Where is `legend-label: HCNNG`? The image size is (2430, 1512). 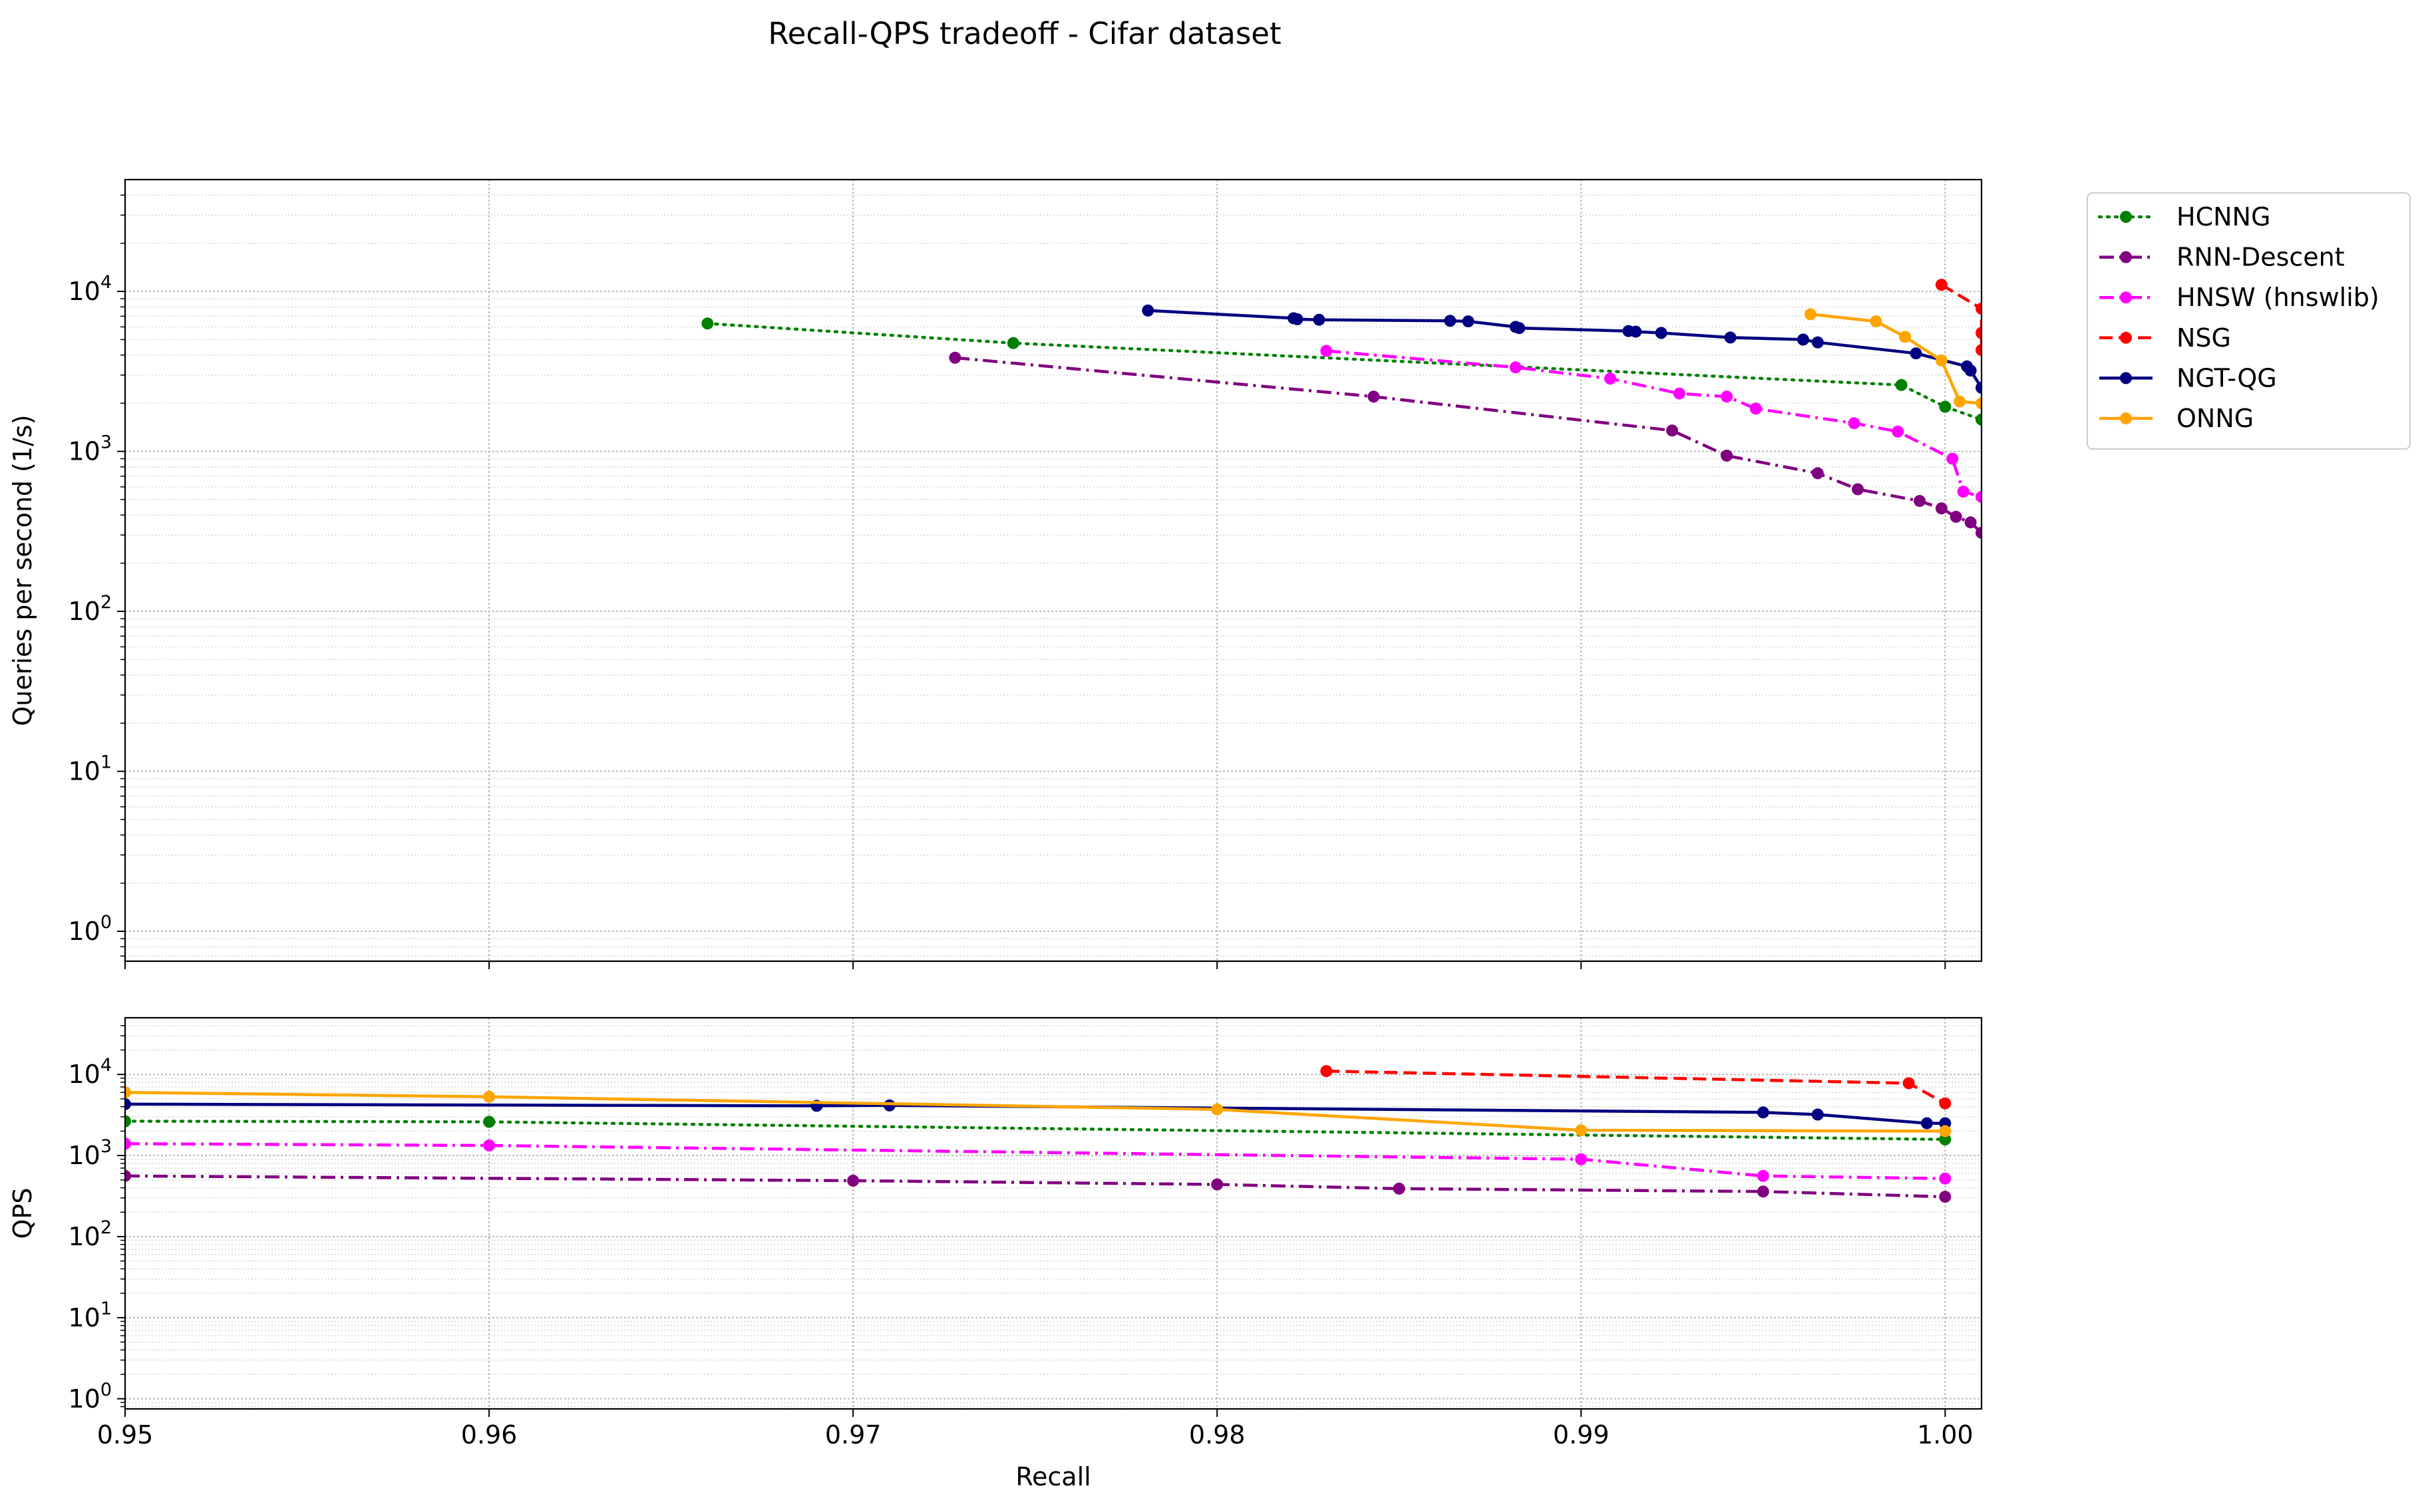 legend-label: HCNNG is located at coordinates (2223, 216).